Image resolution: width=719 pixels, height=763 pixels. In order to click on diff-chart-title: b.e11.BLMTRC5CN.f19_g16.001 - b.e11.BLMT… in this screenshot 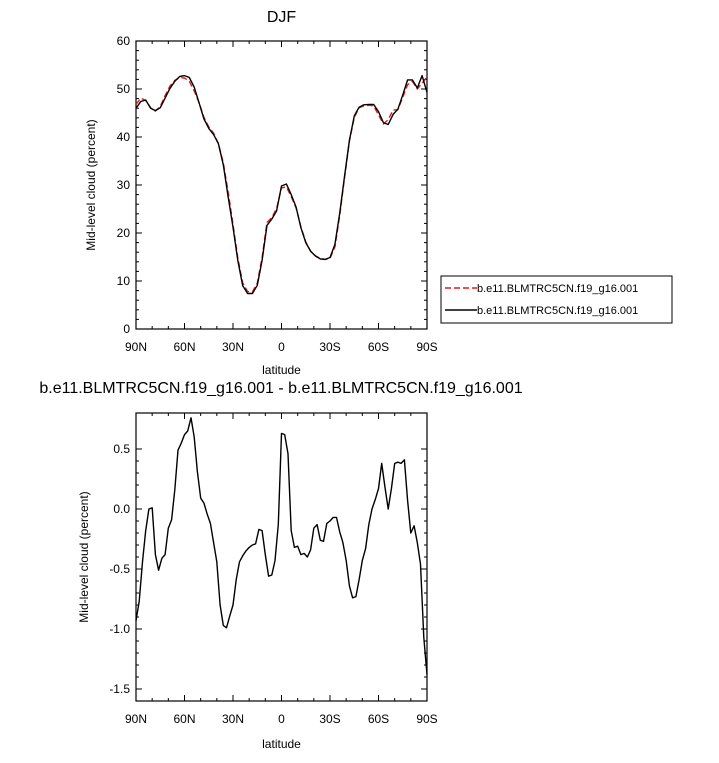, I will do `click(280, 388)`.